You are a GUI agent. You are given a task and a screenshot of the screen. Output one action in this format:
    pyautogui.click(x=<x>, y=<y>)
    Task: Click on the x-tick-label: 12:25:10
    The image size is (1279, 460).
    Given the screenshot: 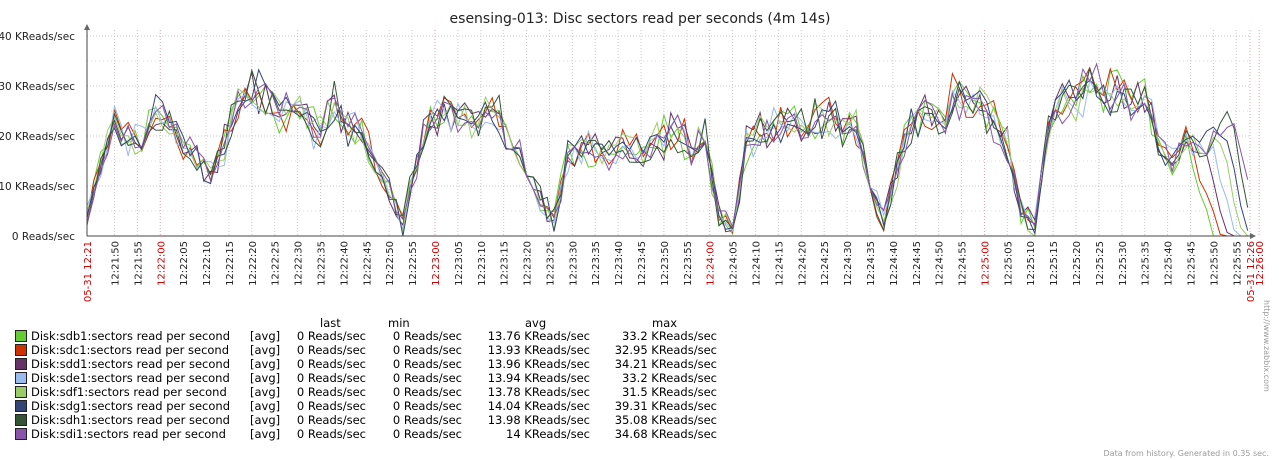 What is the action you would take?
    pyautogui.click(x=1031, y=263)
    